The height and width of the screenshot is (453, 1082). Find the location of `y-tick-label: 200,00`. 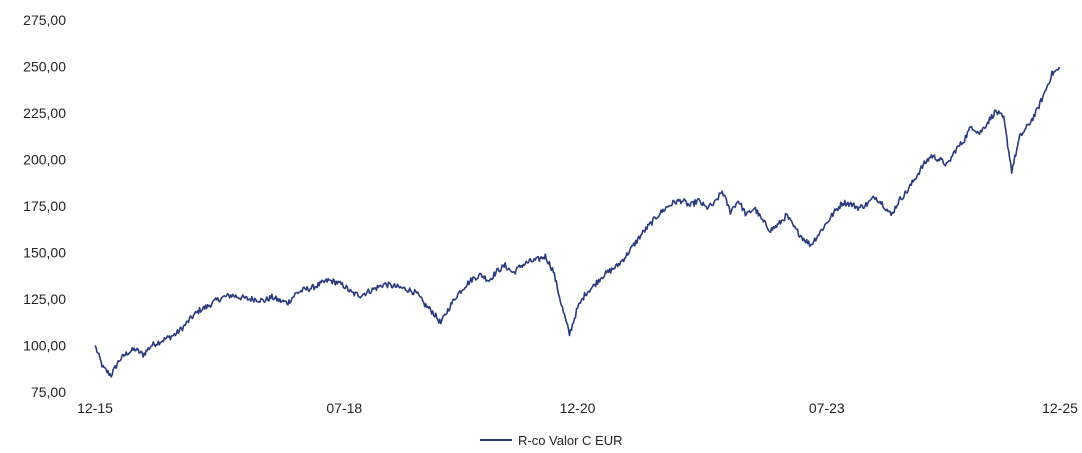

y-tick-label: 200,00 is located at coordinates (44, 160).